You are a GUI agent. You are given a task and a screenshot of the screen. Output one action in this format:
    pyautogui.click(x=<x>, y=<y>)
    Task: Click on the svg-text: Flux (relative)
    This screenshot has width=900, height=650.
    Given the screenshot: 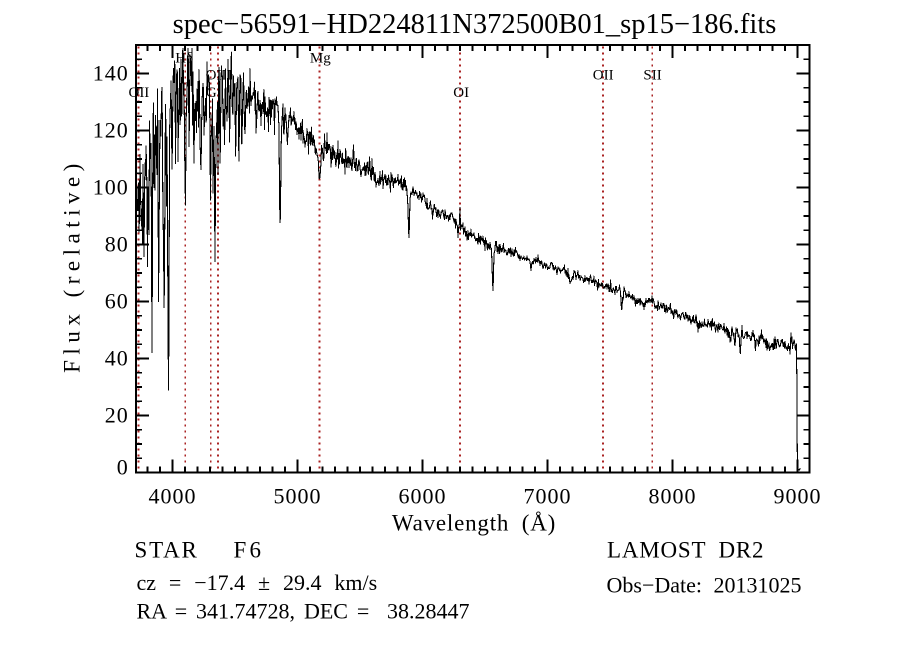 What is the action you would take?
    pyautogui.click(x=72, y=265)
    